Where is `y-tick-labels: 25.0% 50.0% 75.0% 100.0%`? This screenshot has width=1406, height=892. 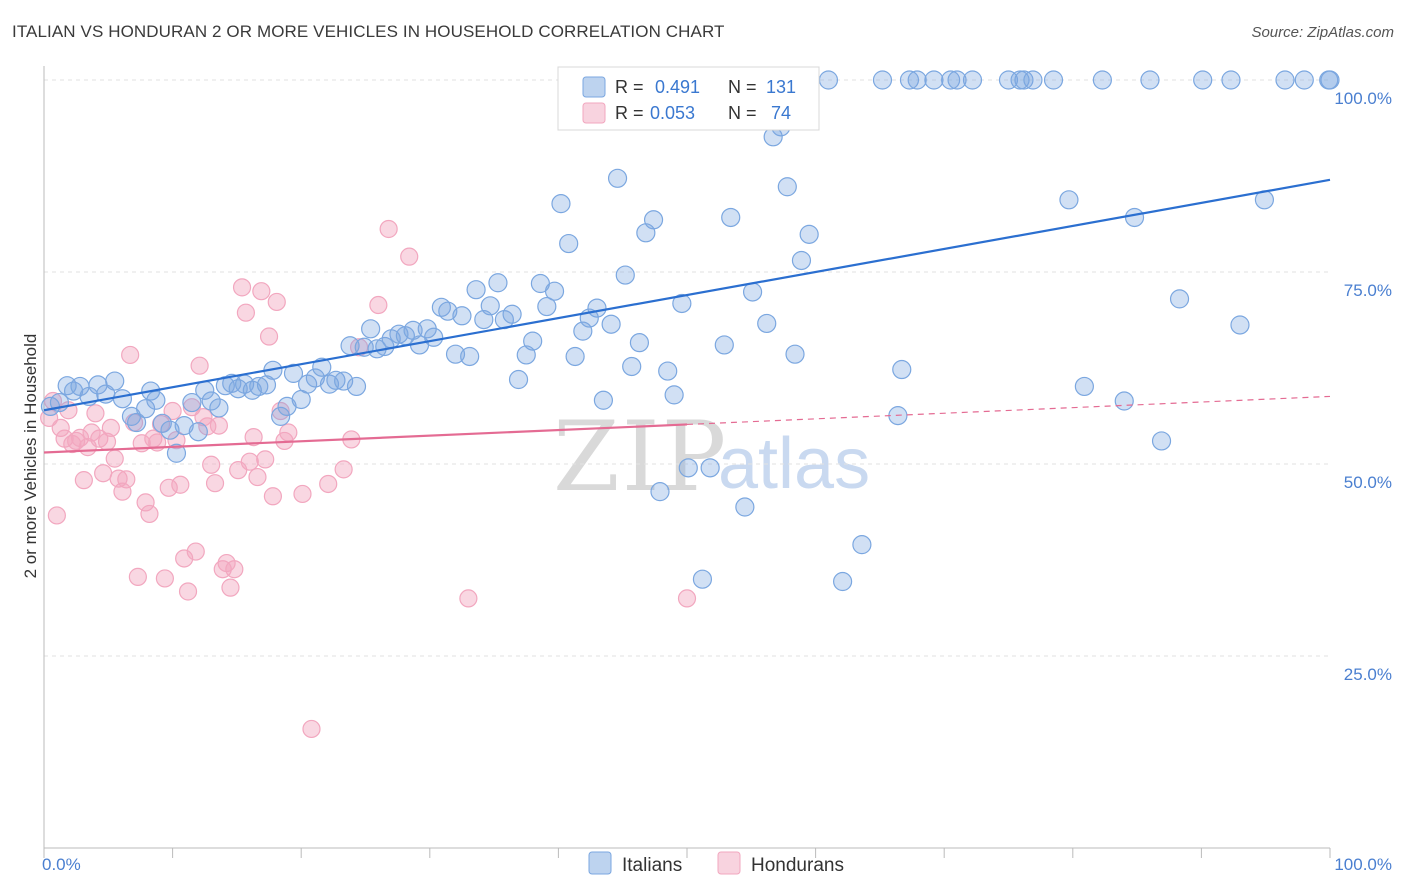 y-tick-labels: 25.0% 50.0% 75.0% 100.0% is located at coordinates (1363, 386).